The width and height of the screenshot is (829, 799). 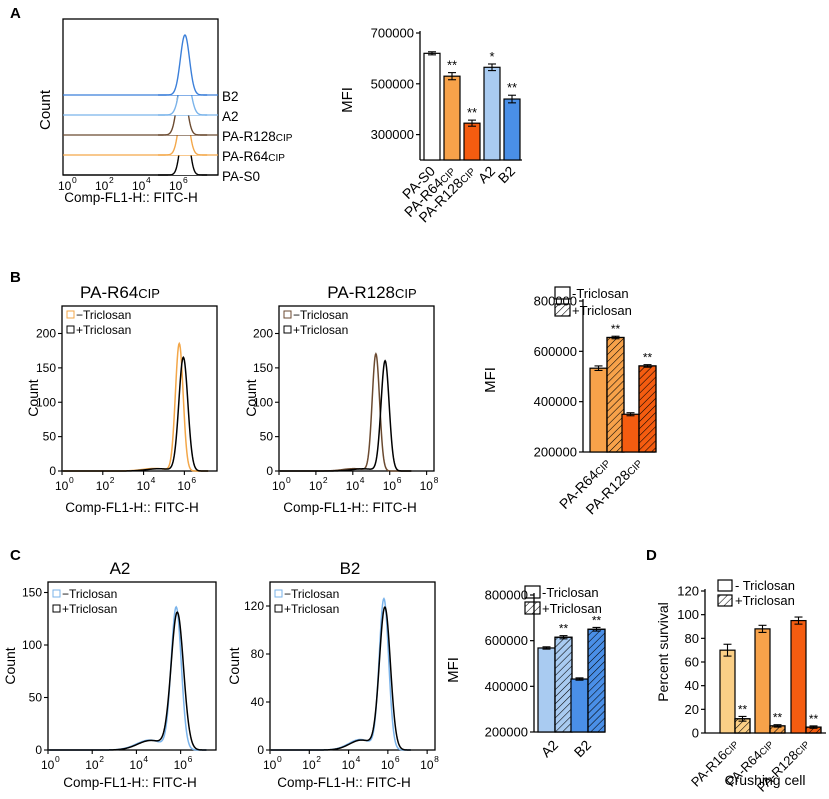 I want to click on panel-b-hist2-legend: −Triclosan +Triclosan, so click(x=315, y=322).